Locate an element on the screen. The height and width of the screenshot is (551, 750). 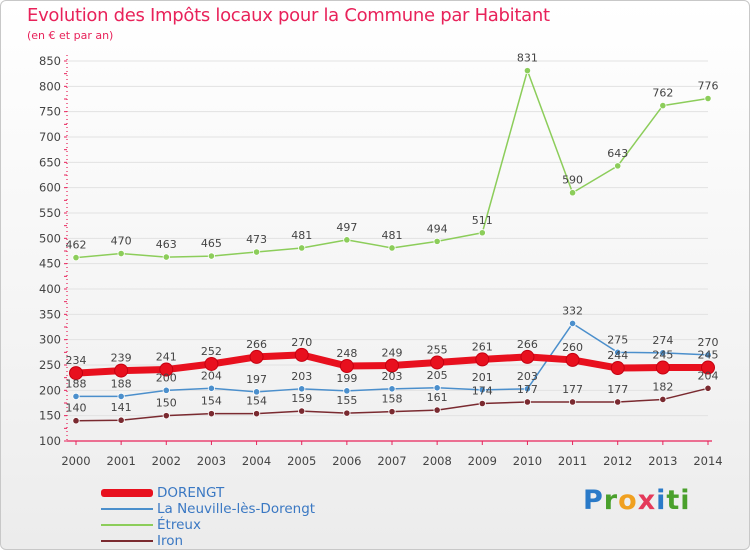
data-label: 260 is located at coordinates (572, 347).